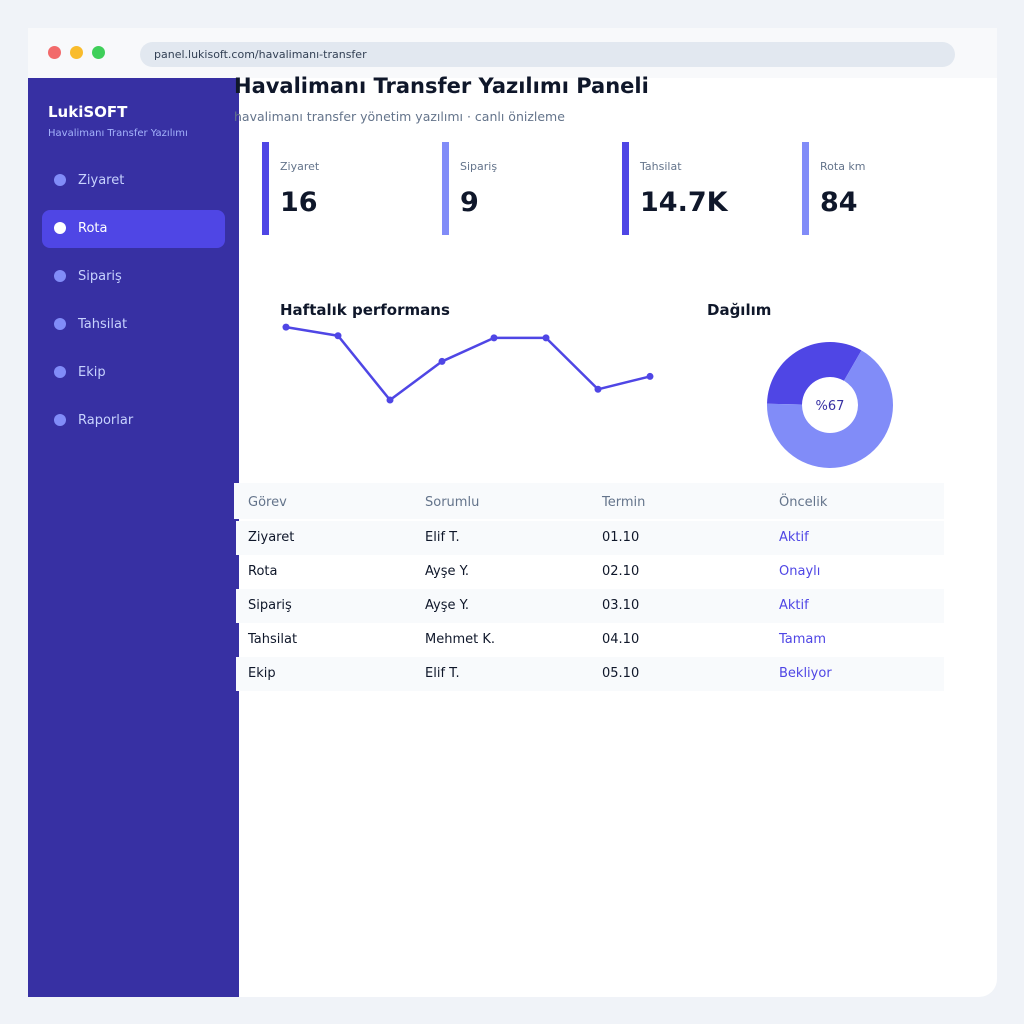  What do you see at coordinates (133, 325) in the screenshot?
I see `sidebar-item-tahsilat: Tahsilat` at bounding box center [133, 325].